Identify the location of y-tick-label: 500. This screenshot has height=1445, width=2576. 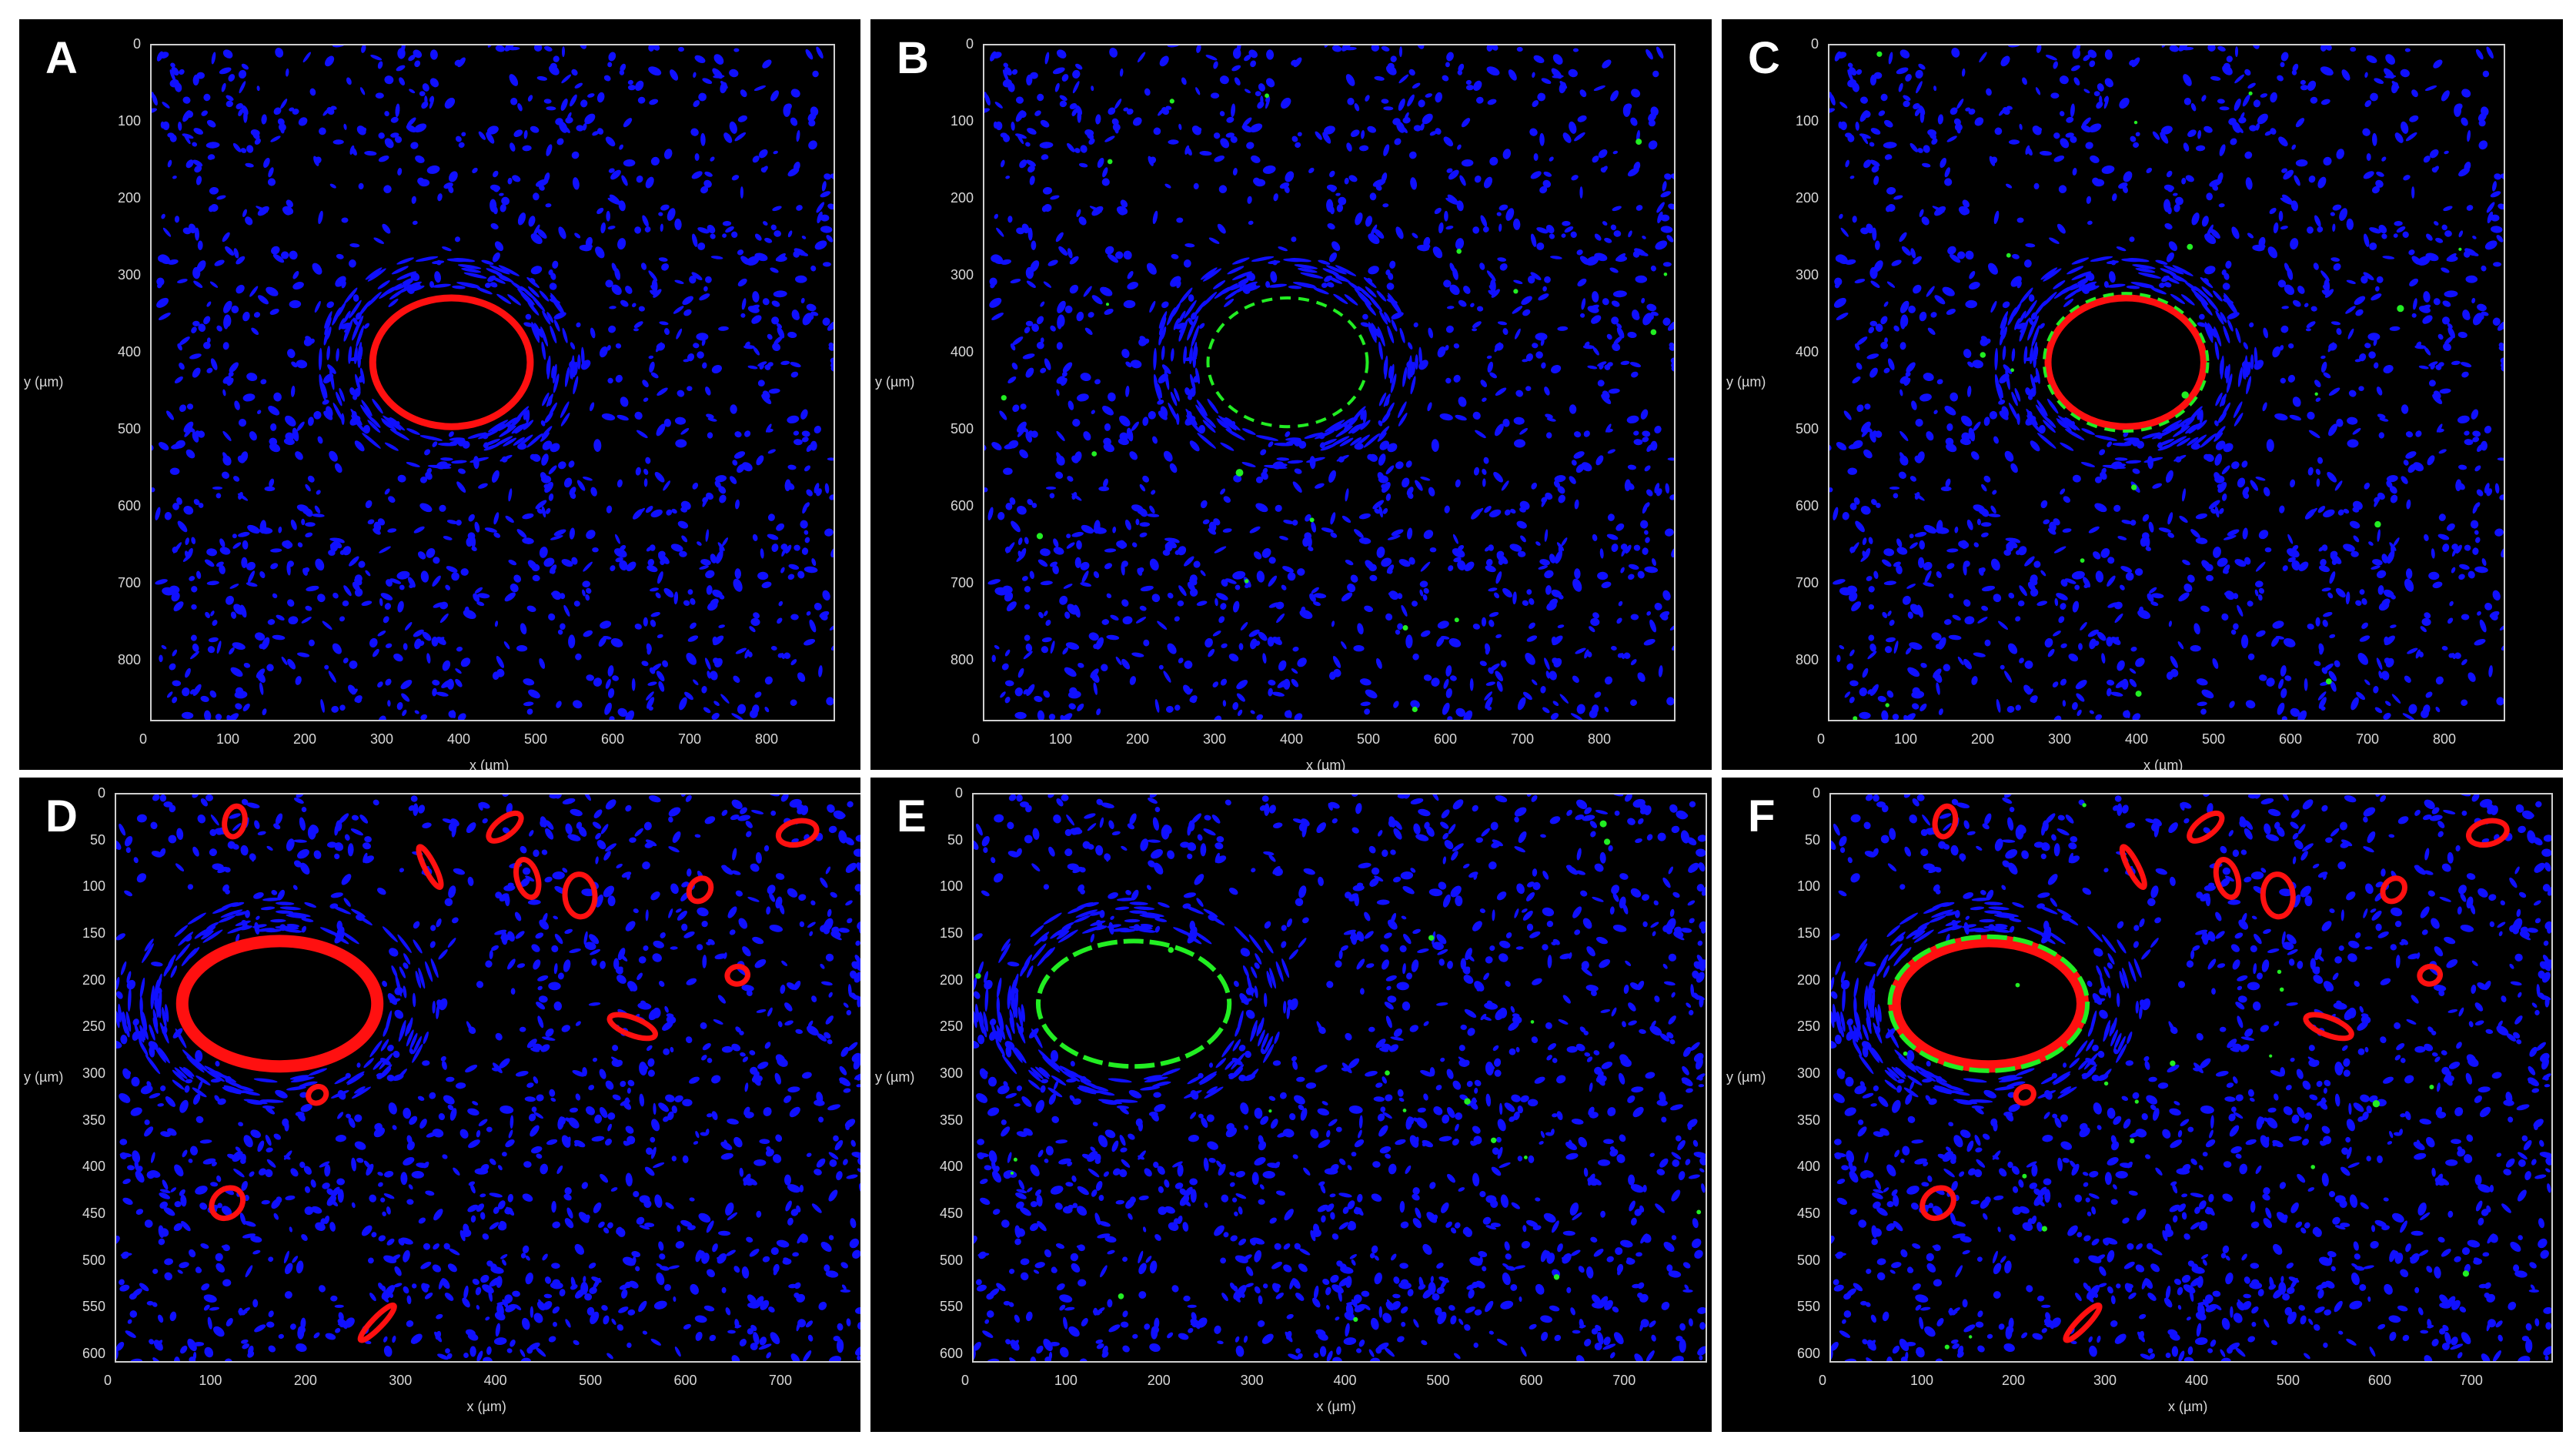
(962, 429).